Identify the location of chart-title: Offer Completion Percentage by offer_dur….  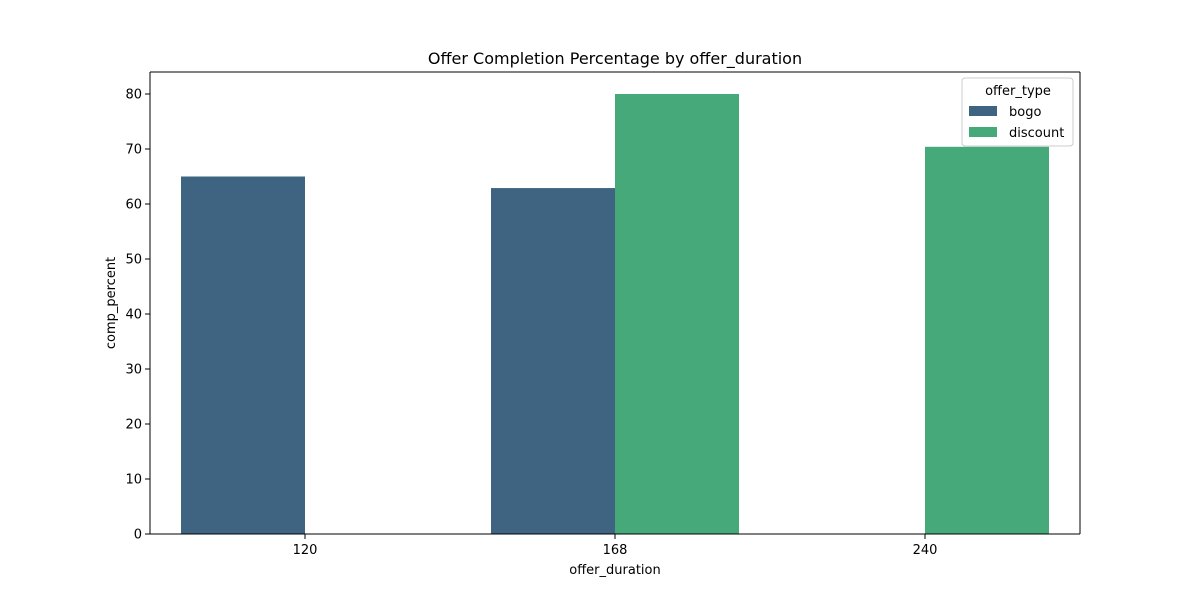
(615, 59).